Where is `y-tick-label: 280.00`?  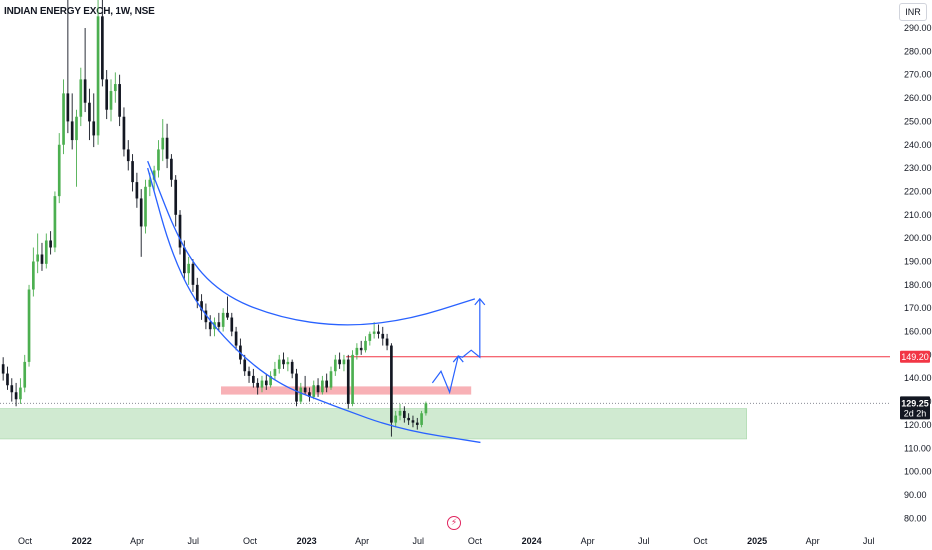
y-tick-label: 280.00 is located at coordinates (918, 51).